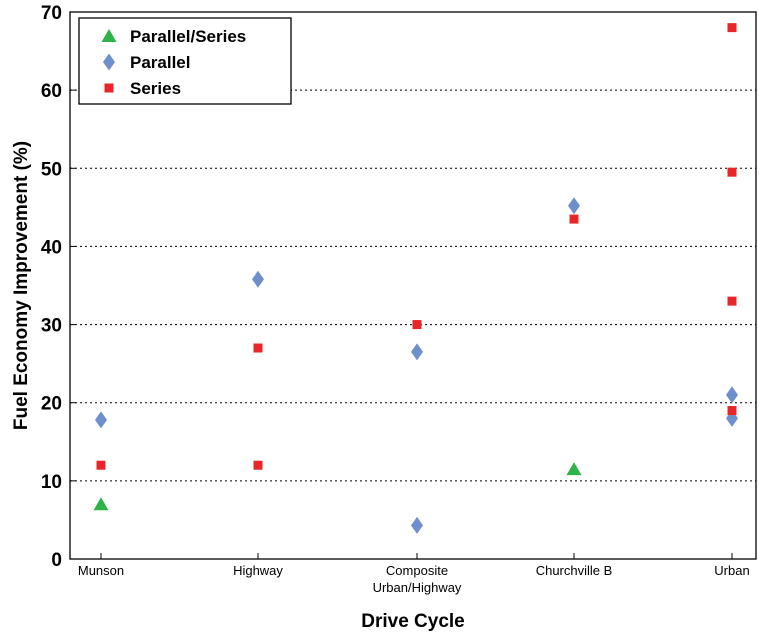  Describe the element at coordinates (574, 570) in the screenshot. I see `x-tick-label: Churchville B` at that location.